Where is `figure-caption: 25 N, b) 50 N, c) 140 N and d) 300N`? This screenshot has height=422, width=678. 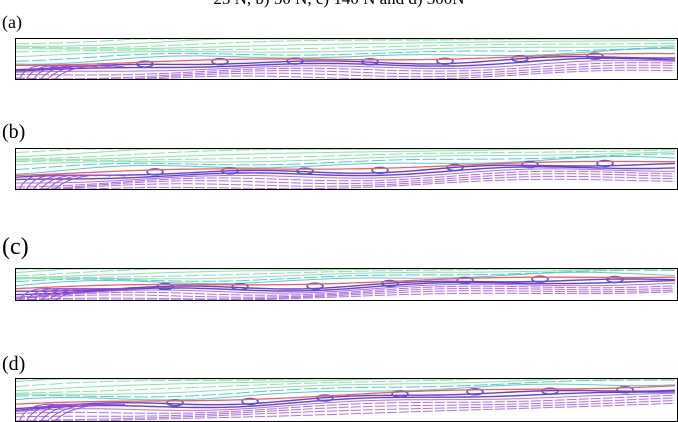
figure-caption: 25 N, b) 50 N, c) 140 N and d) 300N is located at coordinates (339, 4).